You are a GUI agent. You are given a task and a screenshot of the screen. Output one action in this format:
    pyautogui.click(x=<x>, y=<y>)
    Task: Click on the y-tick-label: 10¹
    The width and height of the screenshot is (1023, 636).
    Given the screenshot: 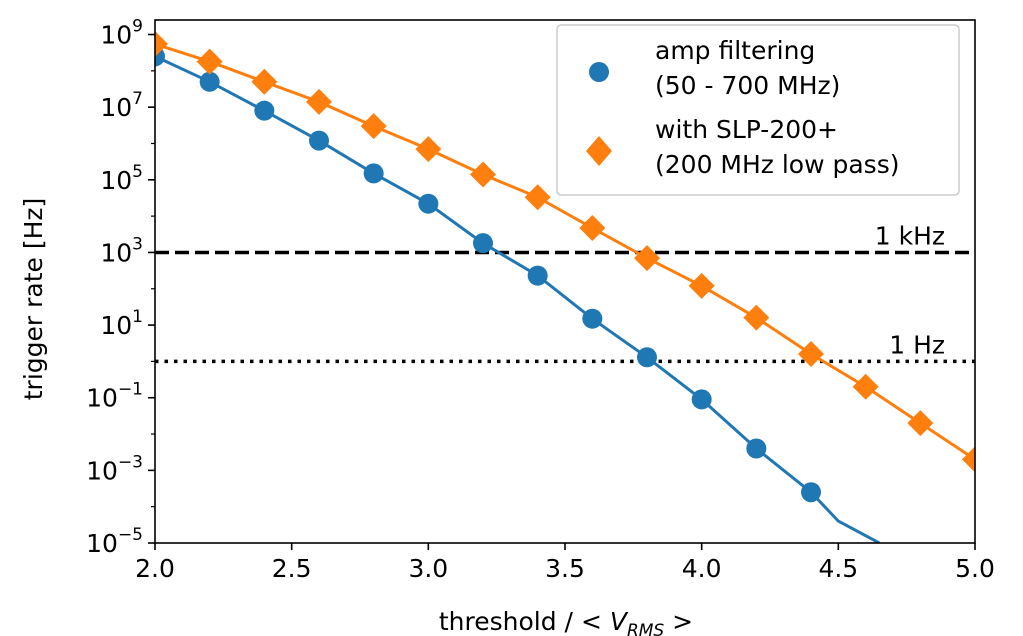 What is the action you would take?
    pyautogui.click(x=121, y=323)
    